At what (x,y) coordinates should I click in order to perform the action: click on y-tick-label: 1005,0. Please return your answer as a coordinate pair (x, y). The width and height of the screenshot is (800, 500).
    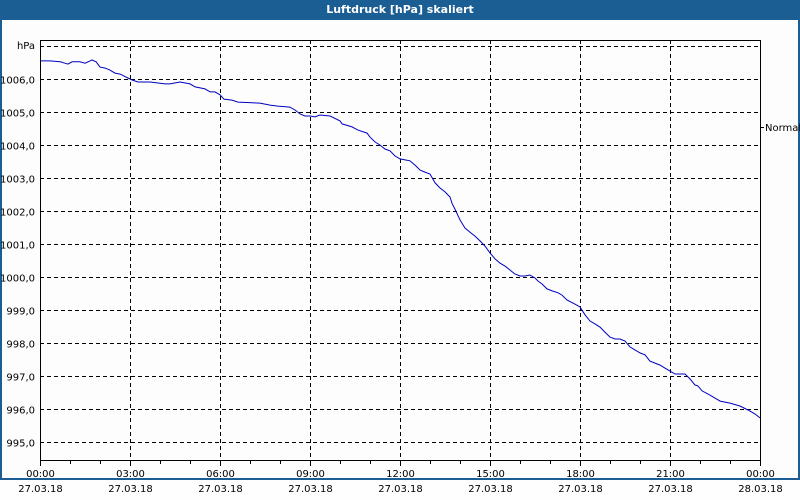
    Looking at the image, I should click on (17, 114).